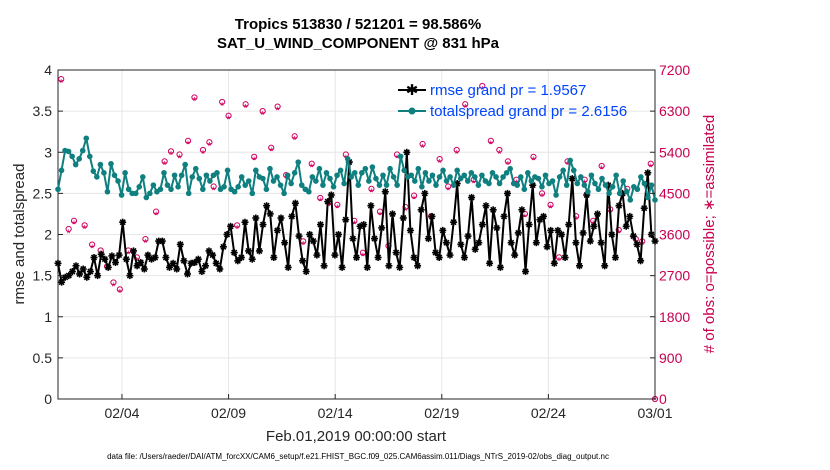  Describe the element at coordinates (43, 276) in the screenshot. I see `y-tick-label-left: 1.5` at that location.